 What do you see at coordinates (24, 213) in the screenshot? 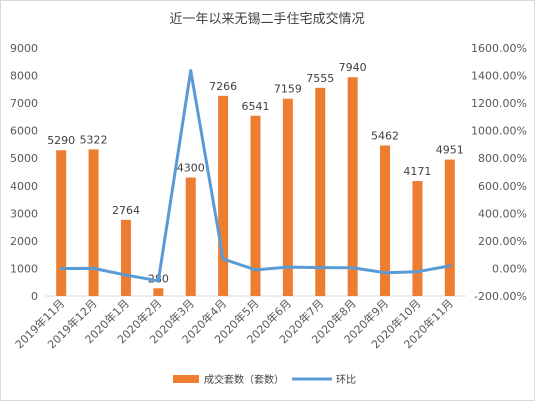
I see `left-axis-tick-label: 3000` at bounding box center [24, 213].